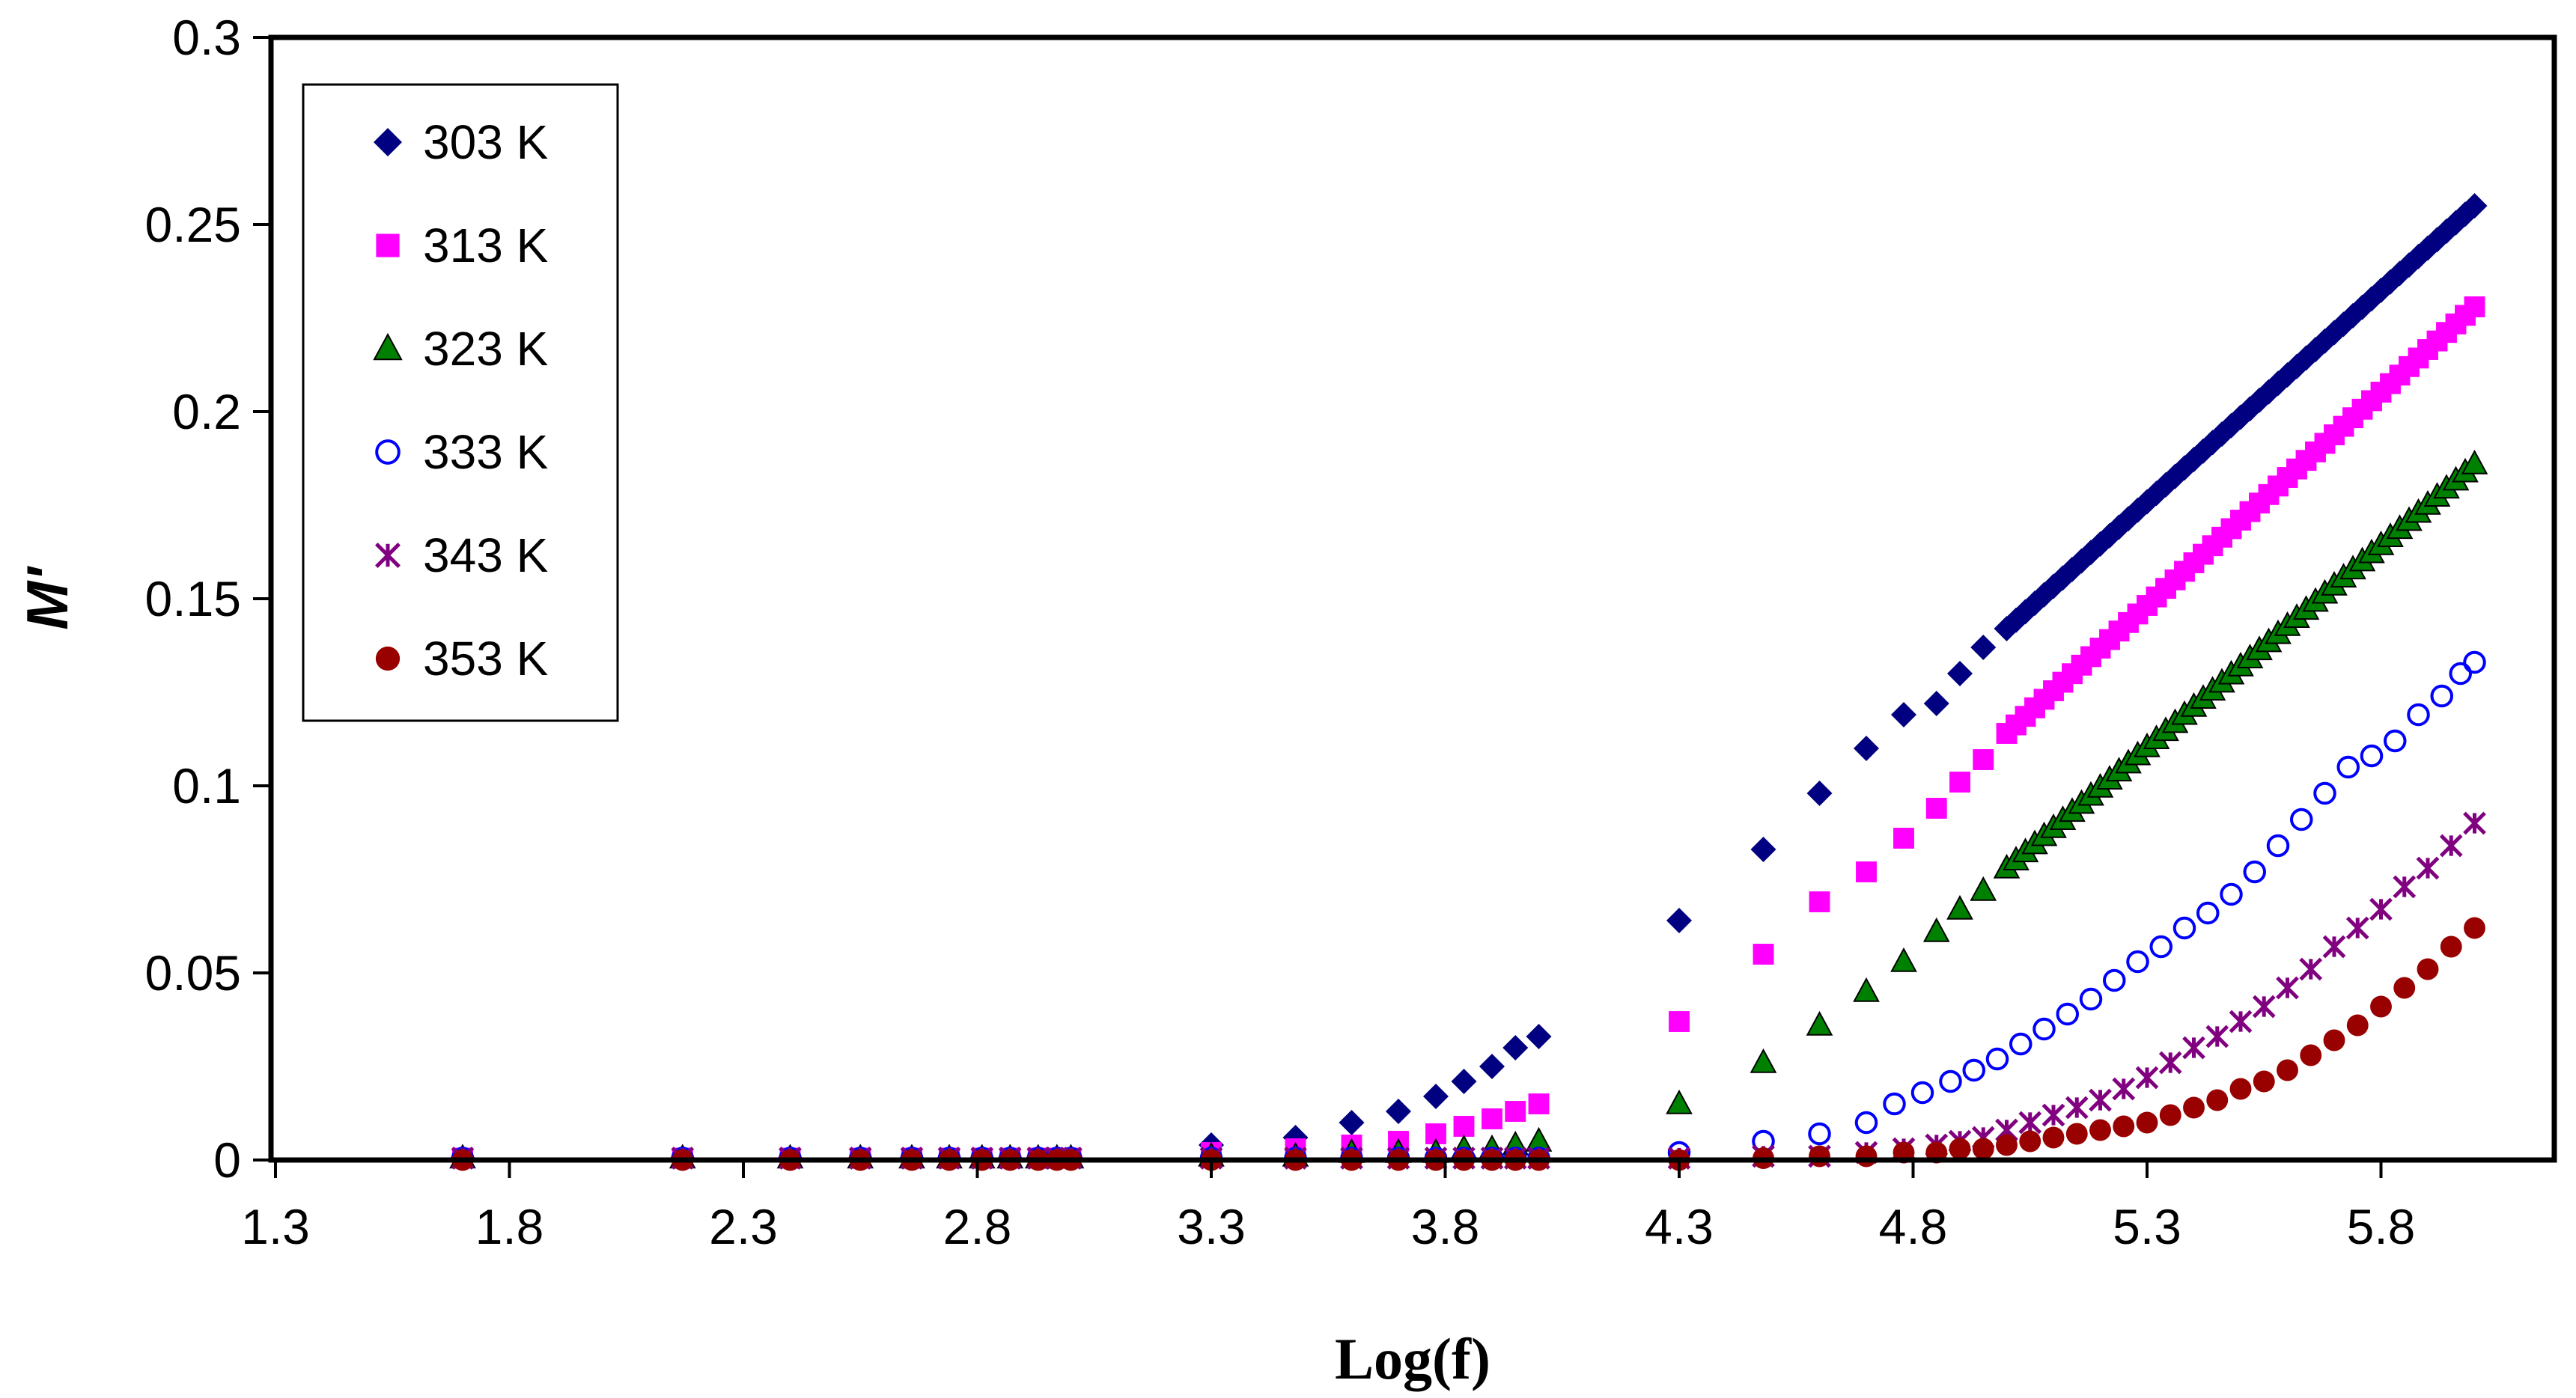 This screenshot has height=1398, width=2576. What do you see at coordinates (1413, 1358) in the screenshot?
I see `x-axis-title: Log(f)` at bounding box center [1413, 1358].